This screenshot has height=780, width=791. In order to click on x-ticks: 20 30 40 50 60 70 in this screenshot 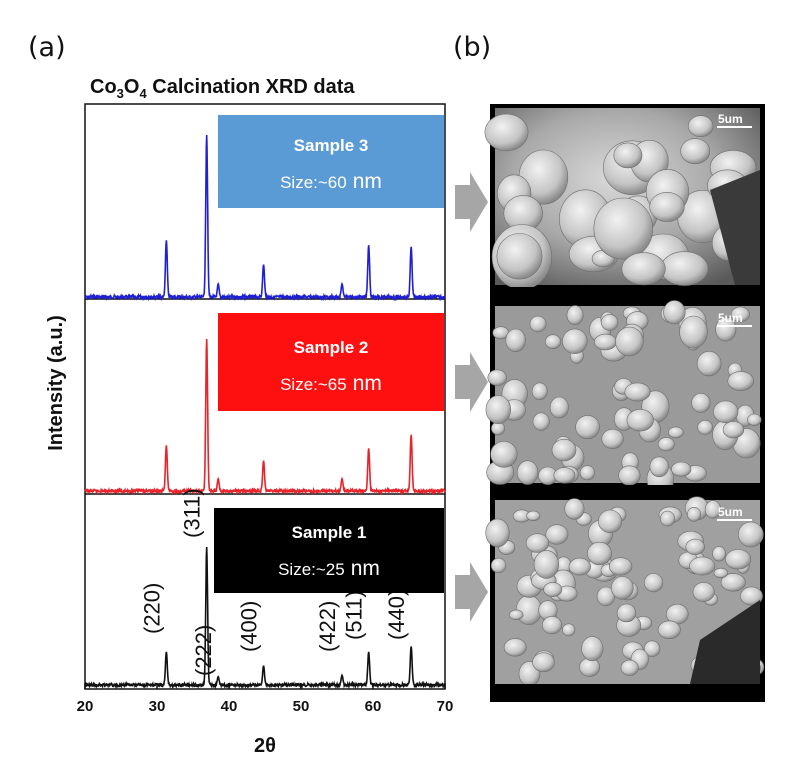, I will do `click(265, 699)`.